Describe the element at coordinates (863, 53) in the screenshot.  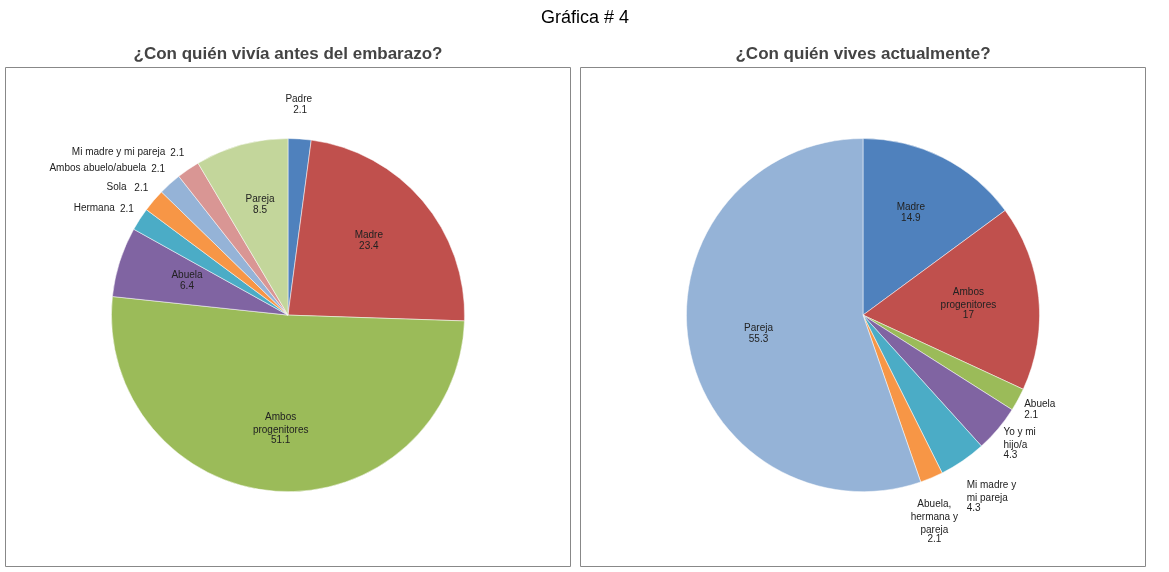
I see `chart-title: ¿Con quién vives actualmente?` at that location.